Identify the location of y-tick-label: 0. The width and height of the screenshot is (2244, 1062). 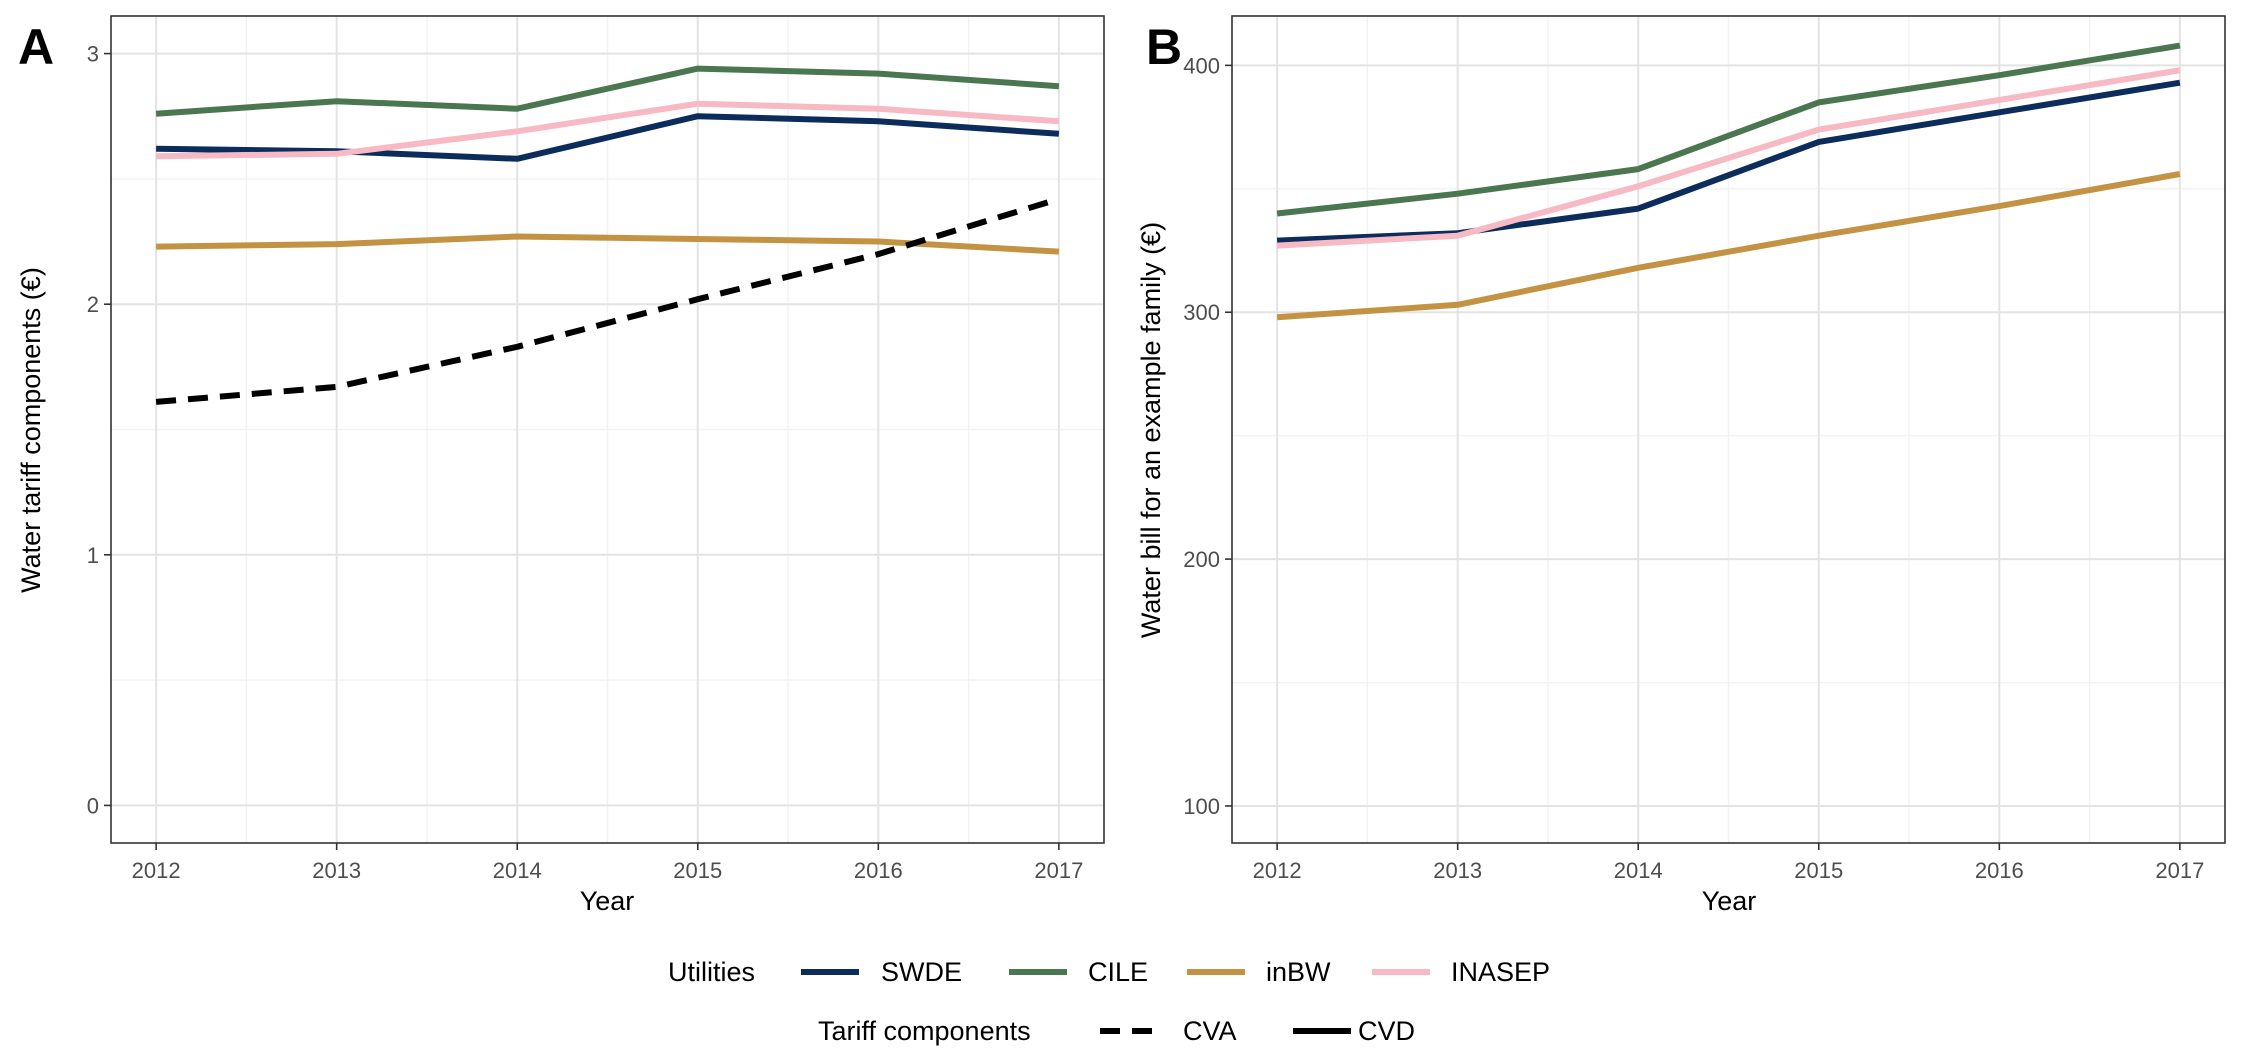
(93, 805).